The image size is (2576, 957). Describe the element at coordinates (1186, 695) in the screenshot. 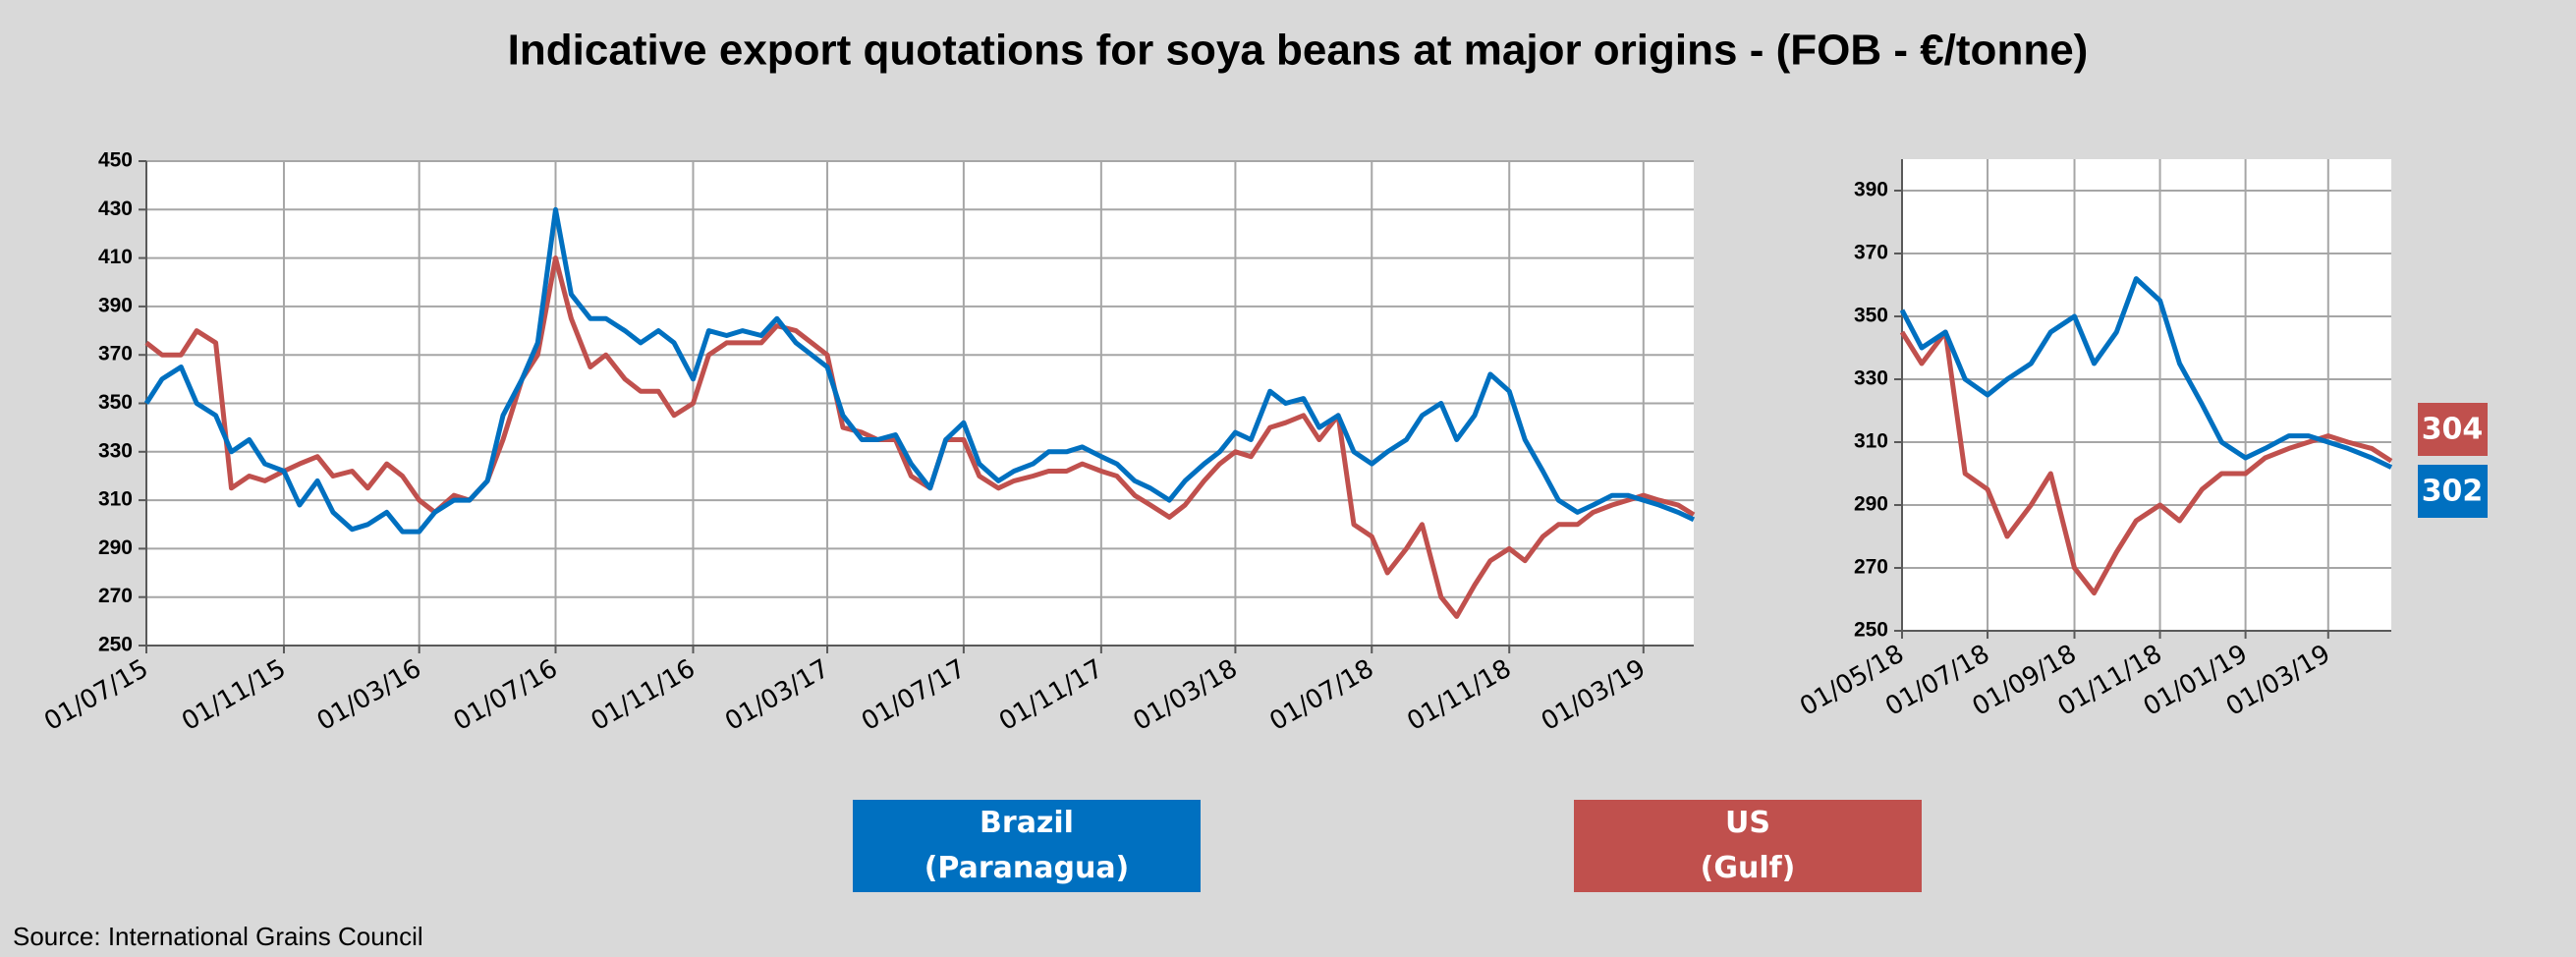

I see `x-tick-label: 01/03/18` at that location.